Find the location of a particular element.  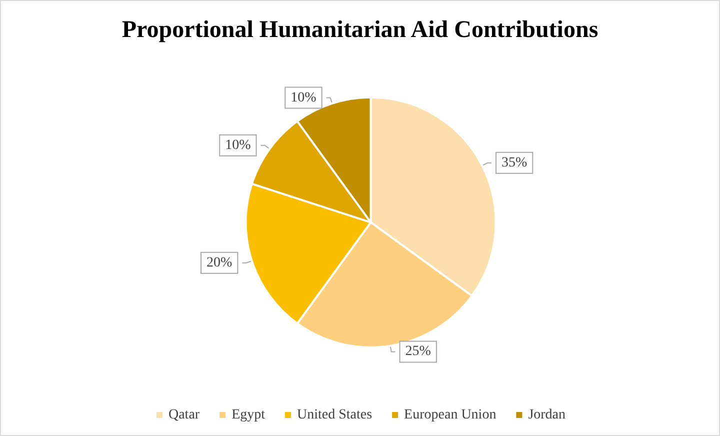

legend-label: Qatar is located at coordinates (184, 415).